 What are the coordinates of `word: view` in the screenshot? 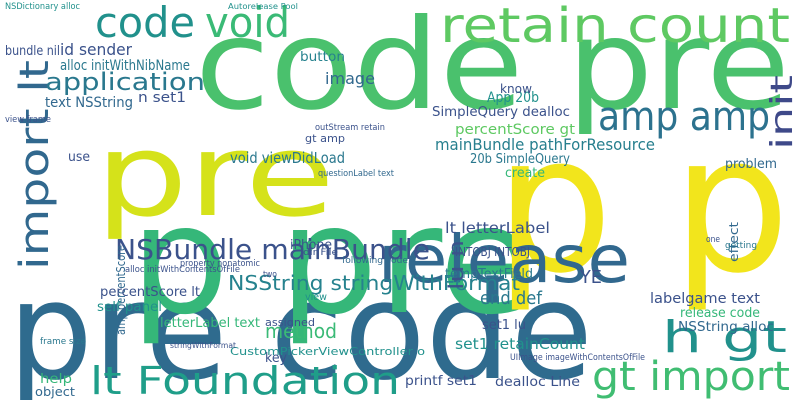 It's located at (316, 297).